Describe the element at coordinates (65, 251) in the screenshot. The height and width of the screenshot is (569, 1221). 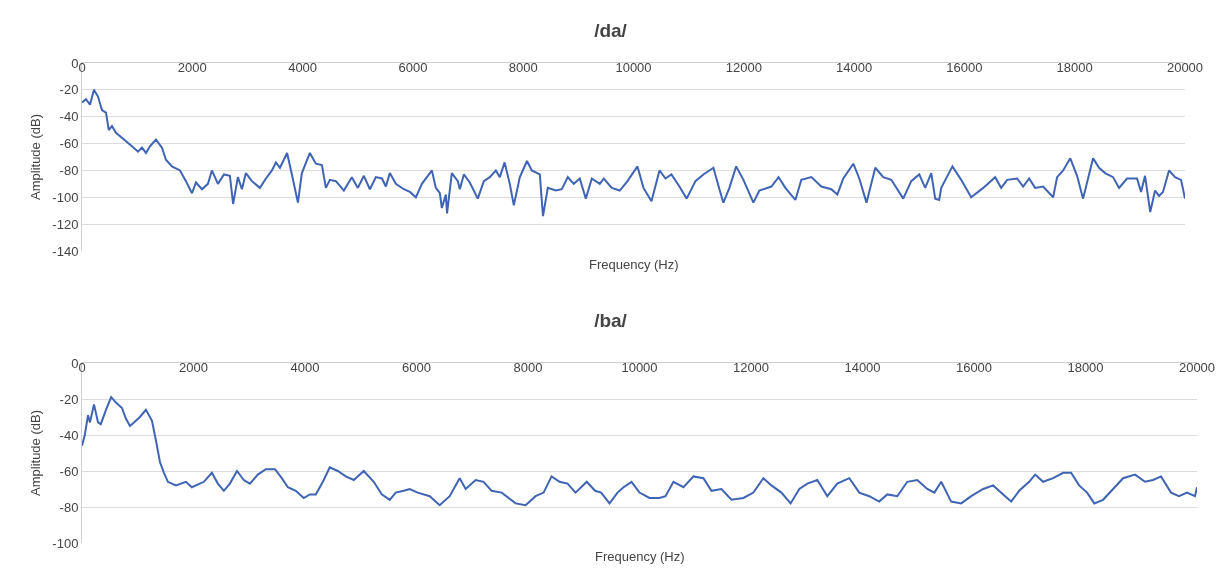
I see `y-tick-label: -140` at that location.